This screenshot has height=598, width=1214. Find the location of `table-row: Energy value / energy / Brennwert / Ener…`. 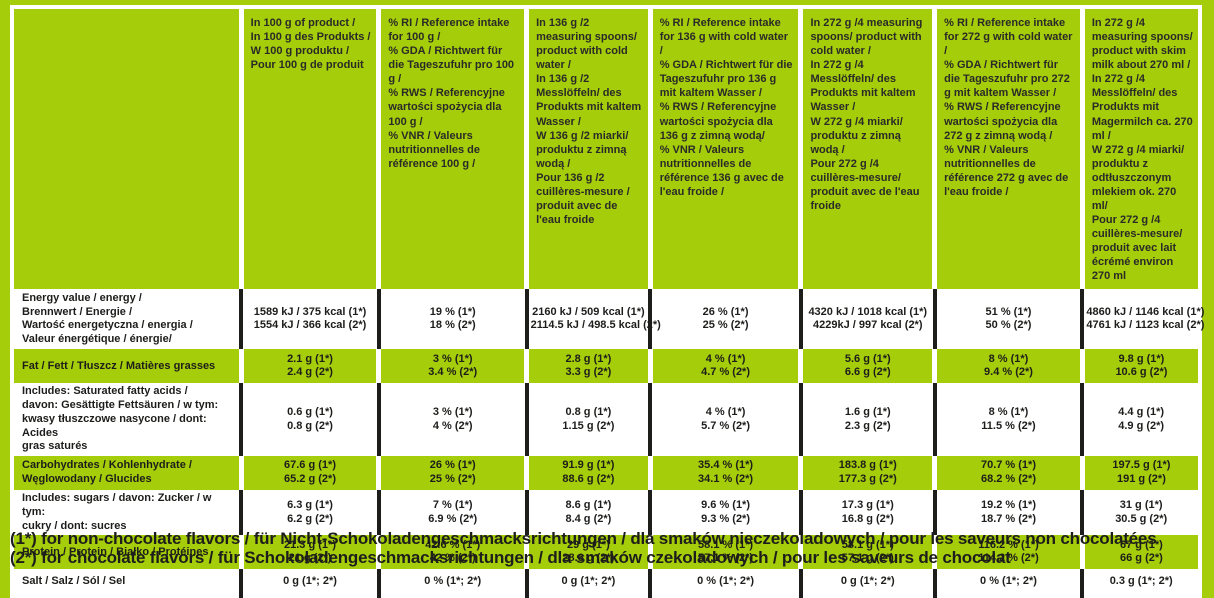

table-row: Energy value / energy / Brennwert / Ener… is located at coordinates (608, 319).